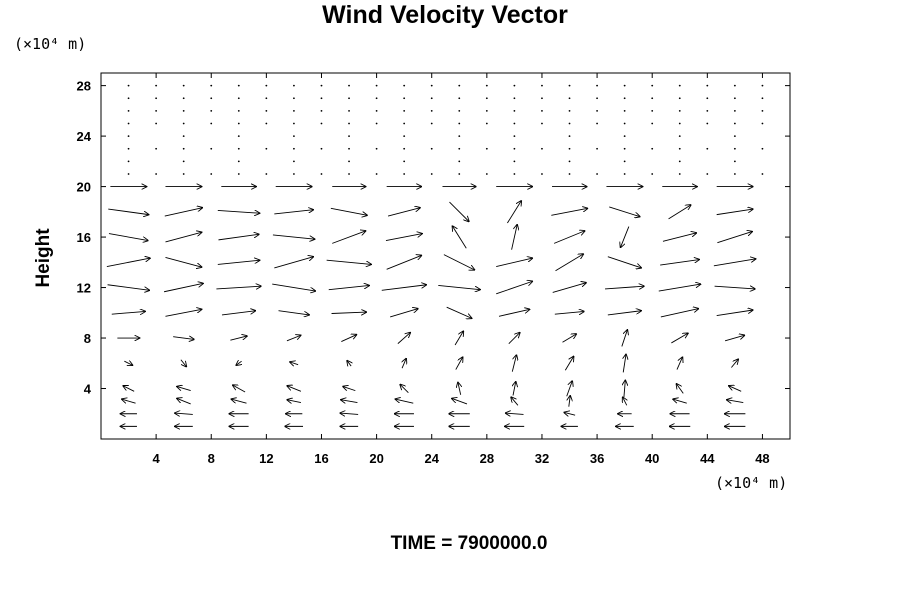 The width and height of the screenshot is (900, 600). Describe the element at coordinates (211, 458) in the screenshot. I see `x-tick-label: 8` at that location.